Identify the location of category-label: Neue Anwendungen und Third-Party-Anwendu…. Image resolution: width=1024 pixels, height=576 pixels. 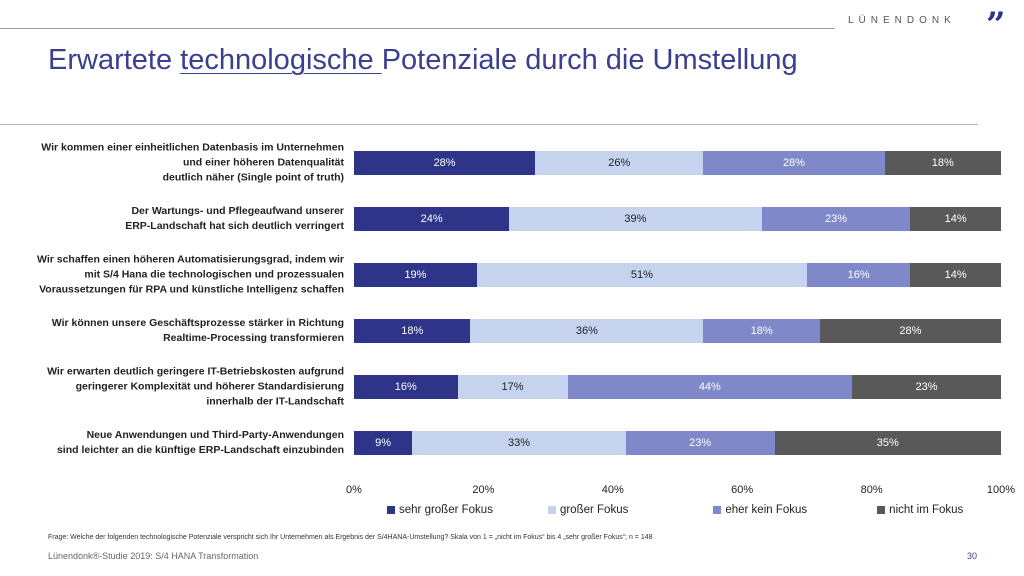
(200, 442).